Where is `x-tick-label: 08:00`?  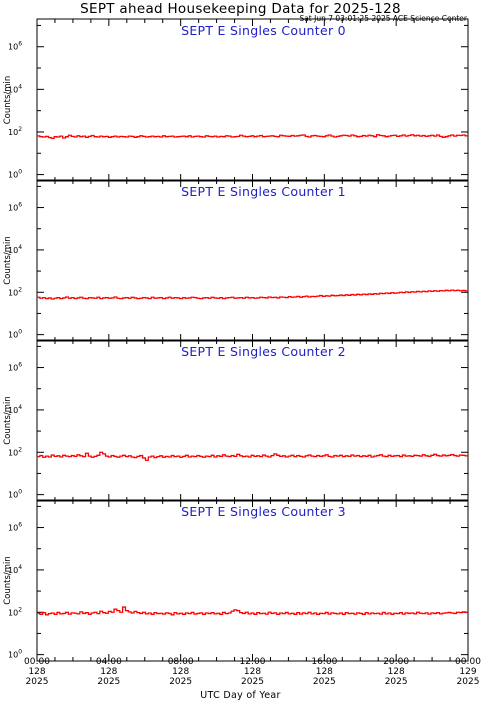 x-tick-label: 08:00 is located at coordinates (181, 662).